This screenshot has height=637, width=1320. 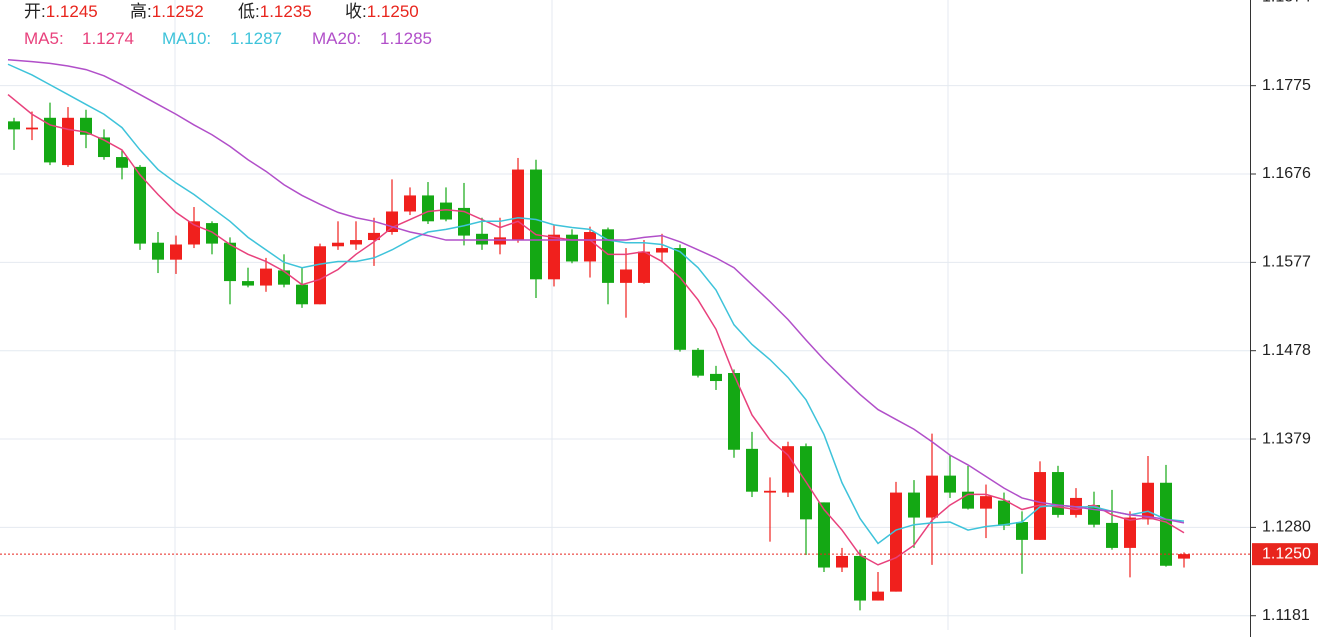 What do you see at coordinates (186, 38) in the screenshot?
I see `legend-name: MA10:` at bounding box center [186, 38].